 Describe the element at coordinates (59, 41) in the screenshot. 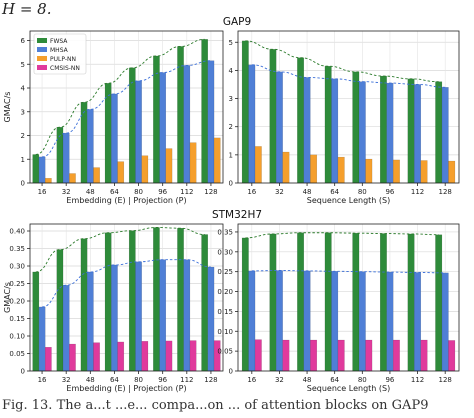

I see `legend-label: FWSA` at that location.